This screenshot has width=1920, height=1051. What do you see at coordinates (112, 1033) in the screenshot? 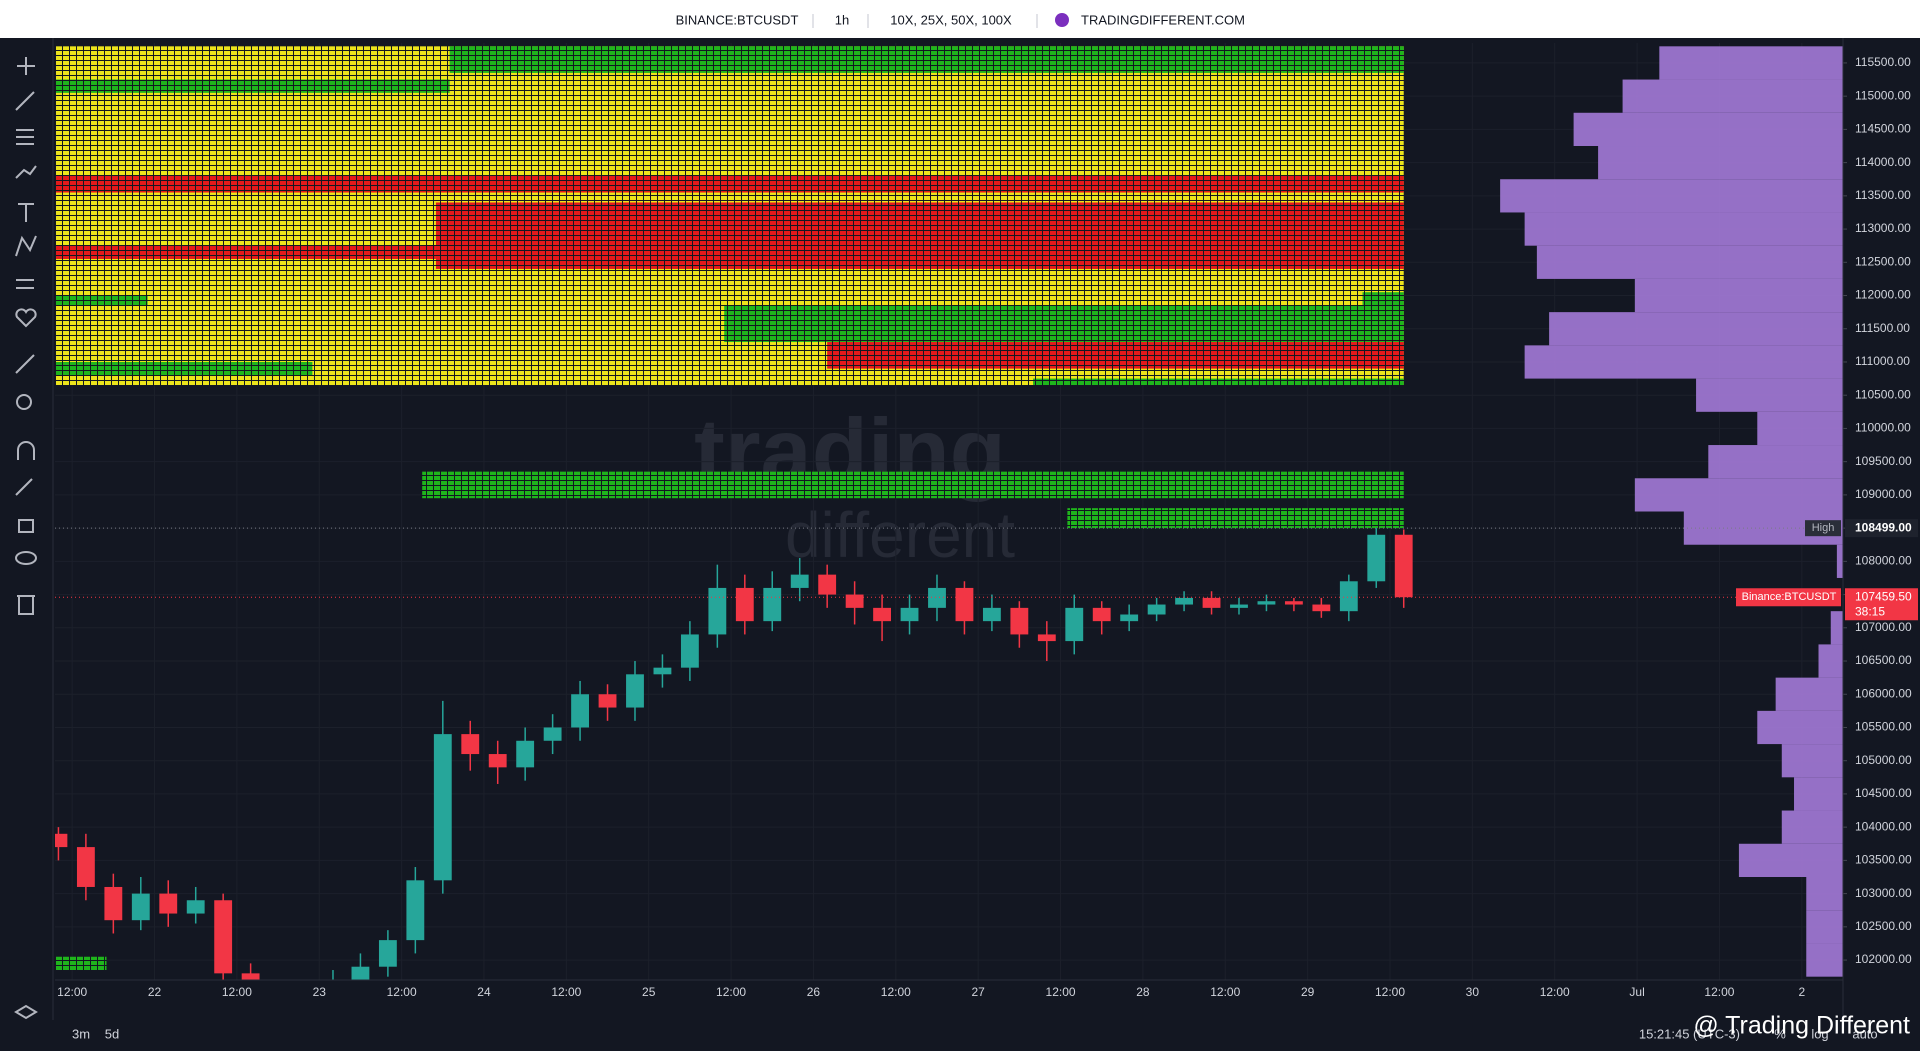
I see `range-button: 5d` at bounding box center [112, 1033].